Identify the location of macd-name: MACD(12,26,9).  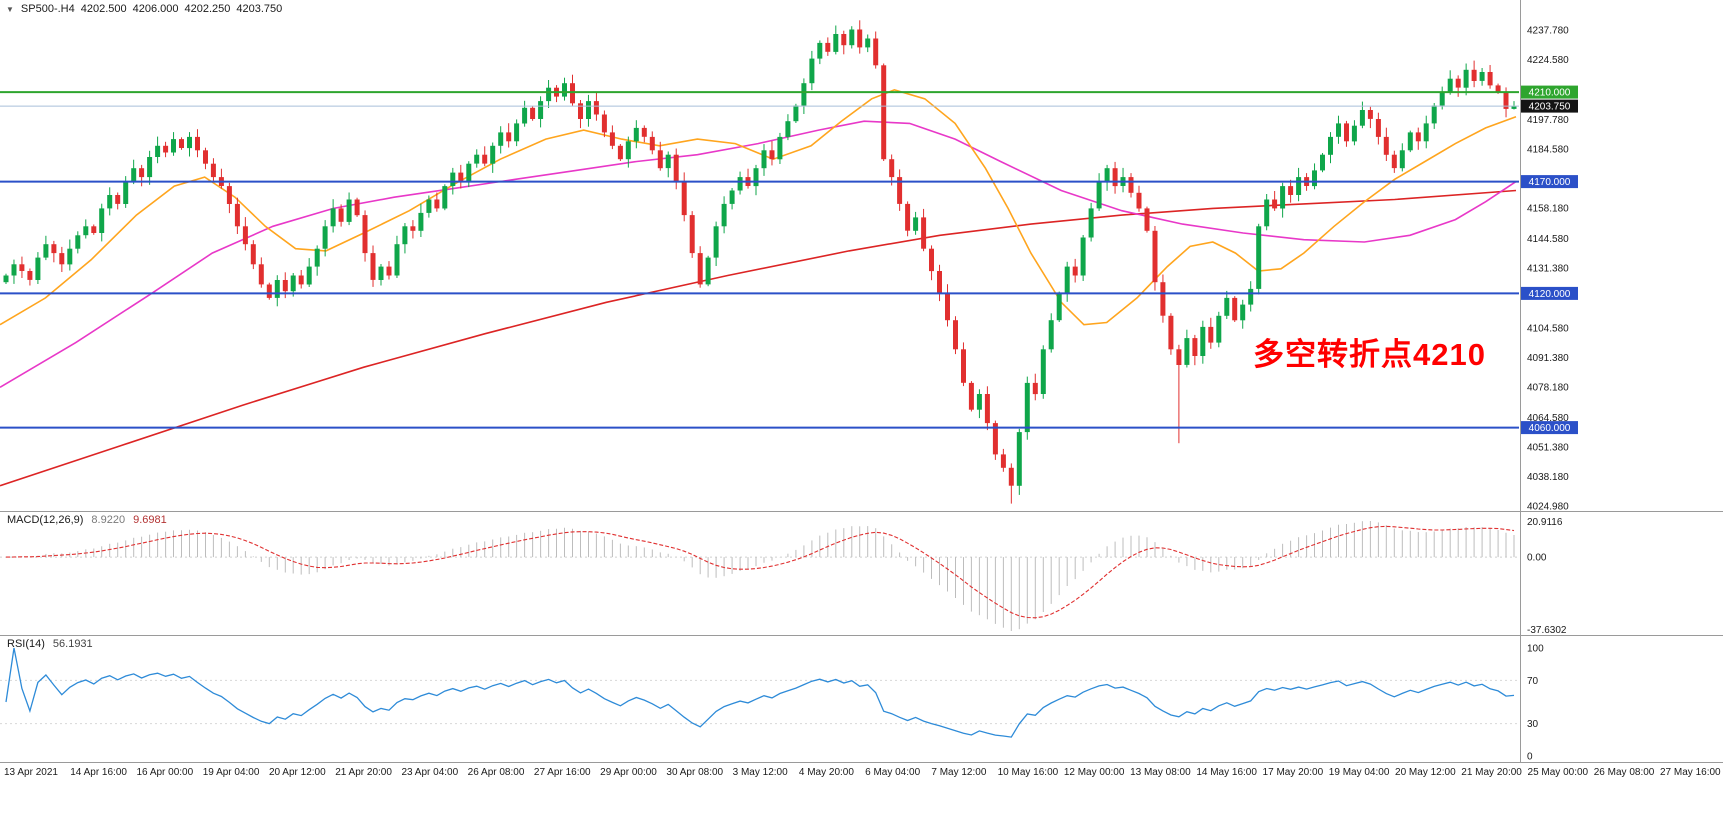
(45, 520).